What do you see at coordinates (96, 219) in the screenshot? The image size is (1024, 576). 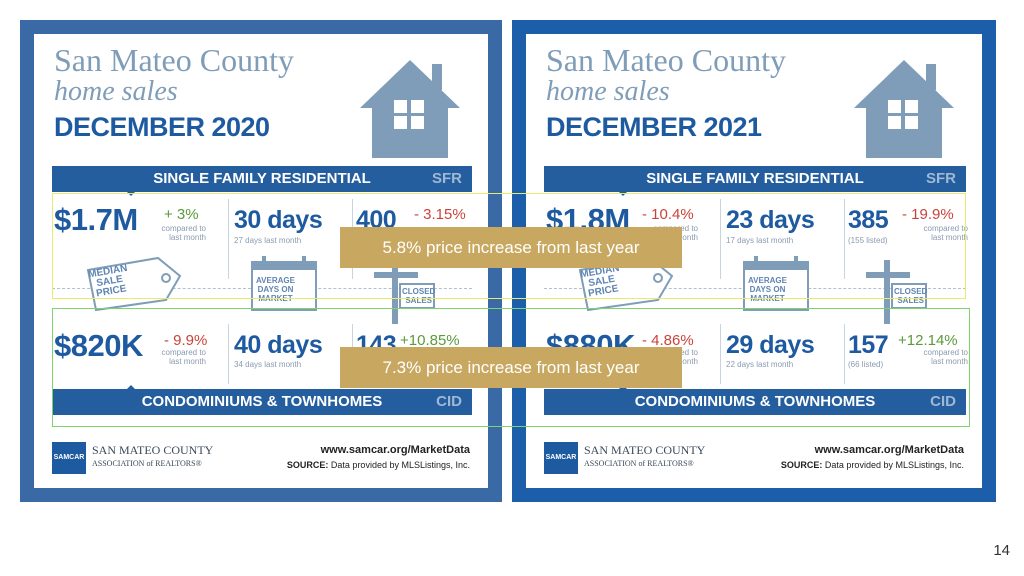 I see `sfr-median-price: $1.7M` at bounding box center [96, 219].